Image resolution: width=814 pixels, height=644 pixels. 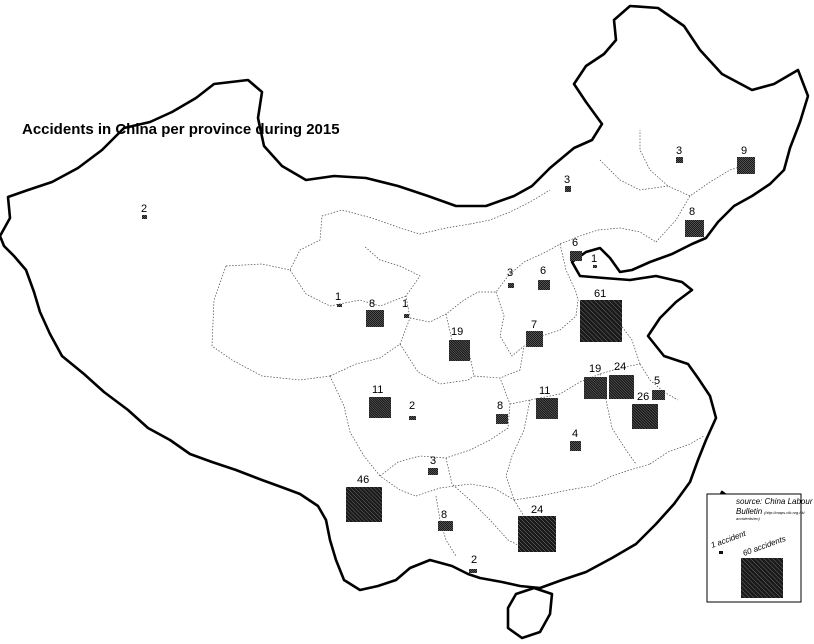 I want to click on marker-yunnan: 46, so click(x=364, y=498).